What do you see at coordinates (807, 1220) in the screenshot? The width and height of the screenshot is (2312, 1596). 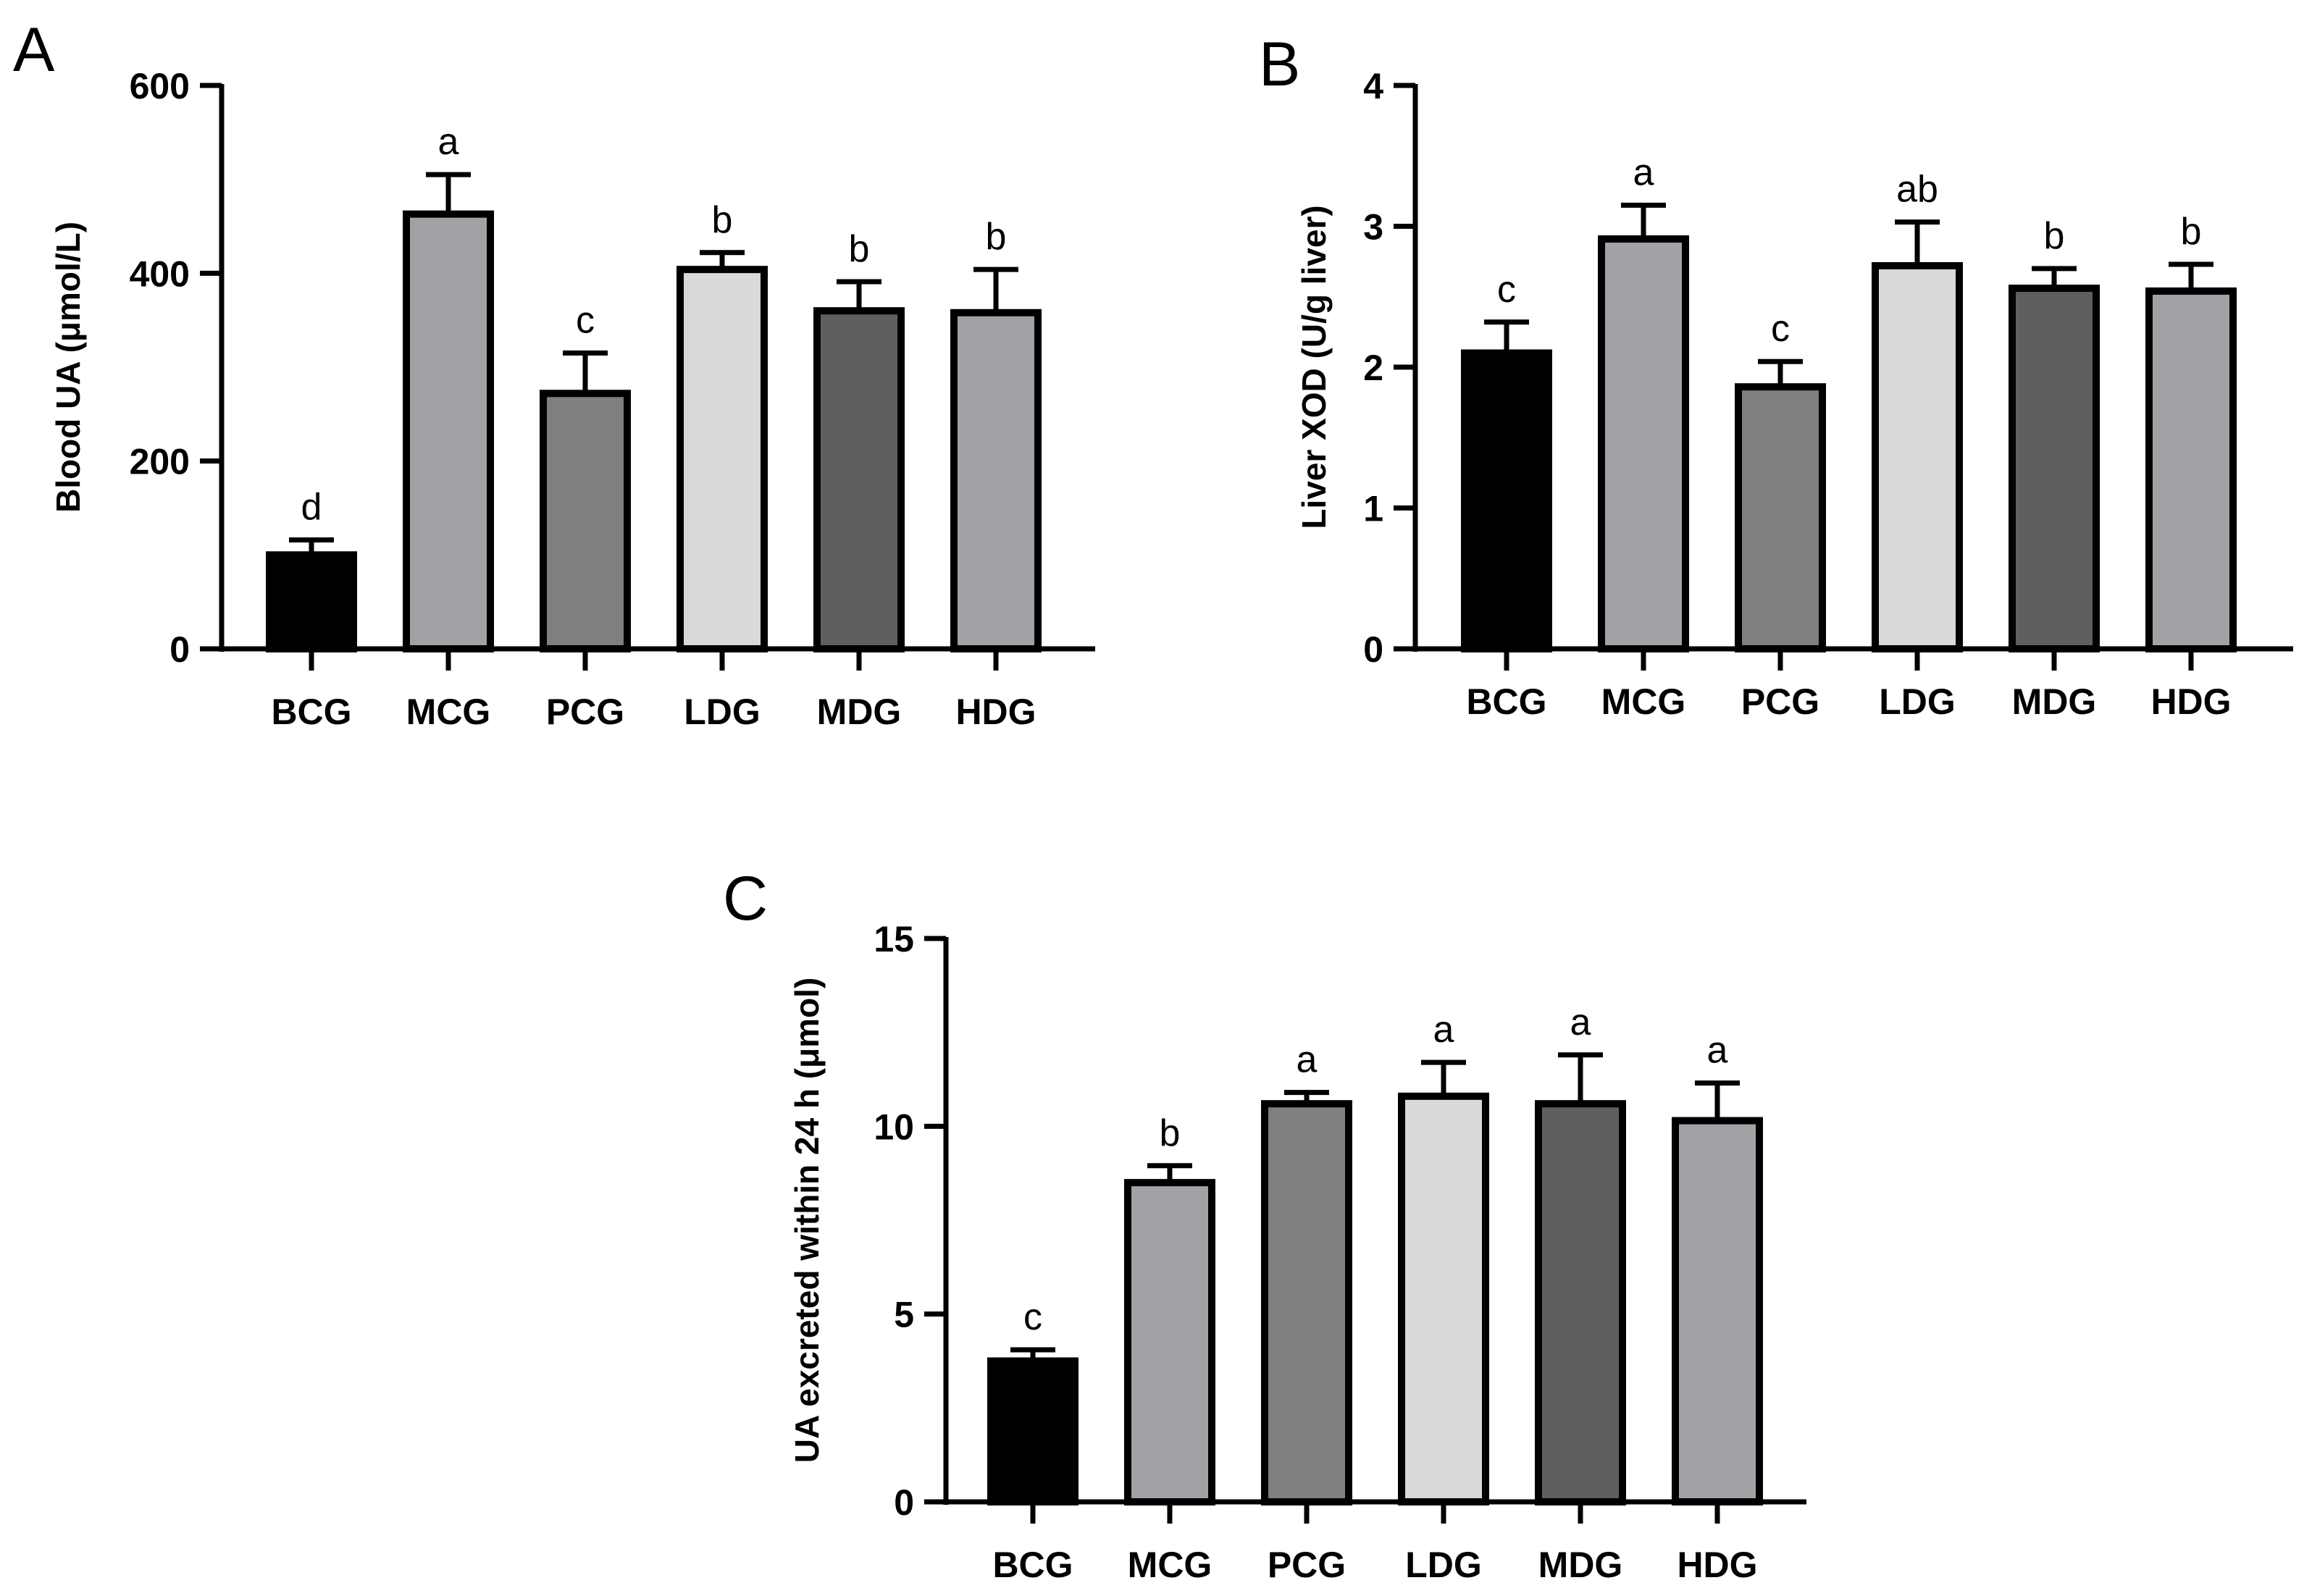 I see `y-axis-title: UA excreted within 24 h (μmol)` at bounding box center [807, 1220].